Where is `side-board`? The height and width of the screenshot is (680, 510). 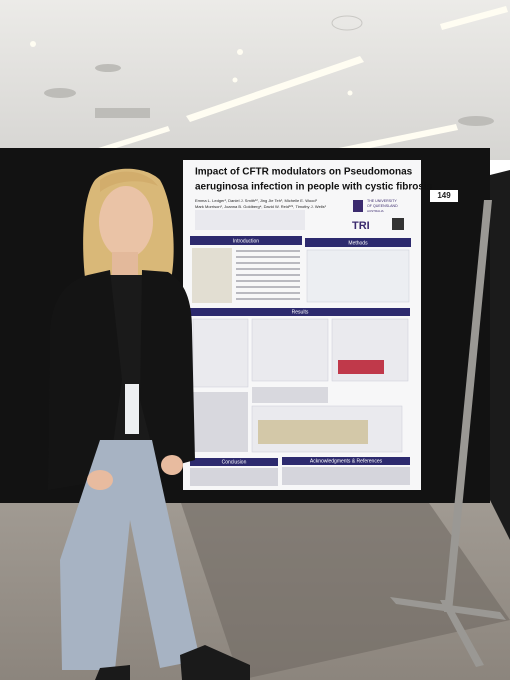
side-board is located at coordinates (500, 355).